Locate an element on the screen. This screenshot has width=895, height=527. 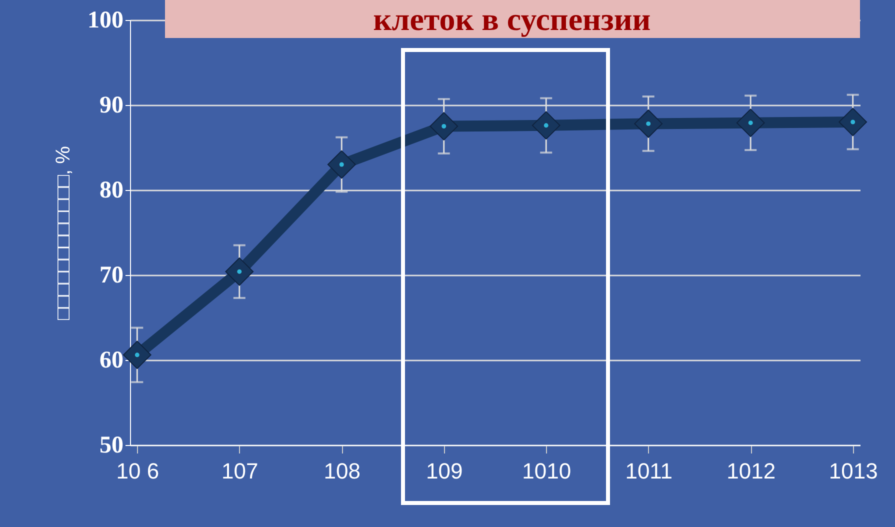
x-tick-label: 10 6 is located at coordinates (138, 471).